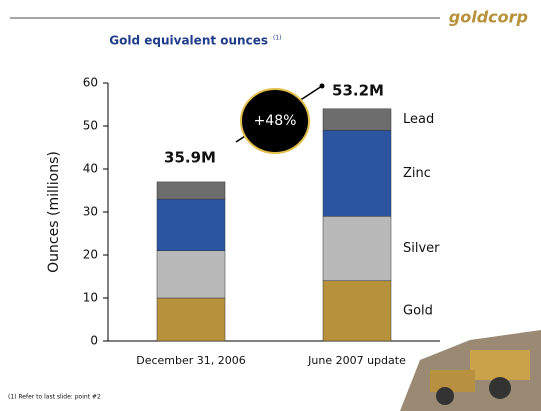  What do you see at coordinates (417, 173) in the screenshot?
I see `series-label: Zinc` at bounding box center [417, 173].